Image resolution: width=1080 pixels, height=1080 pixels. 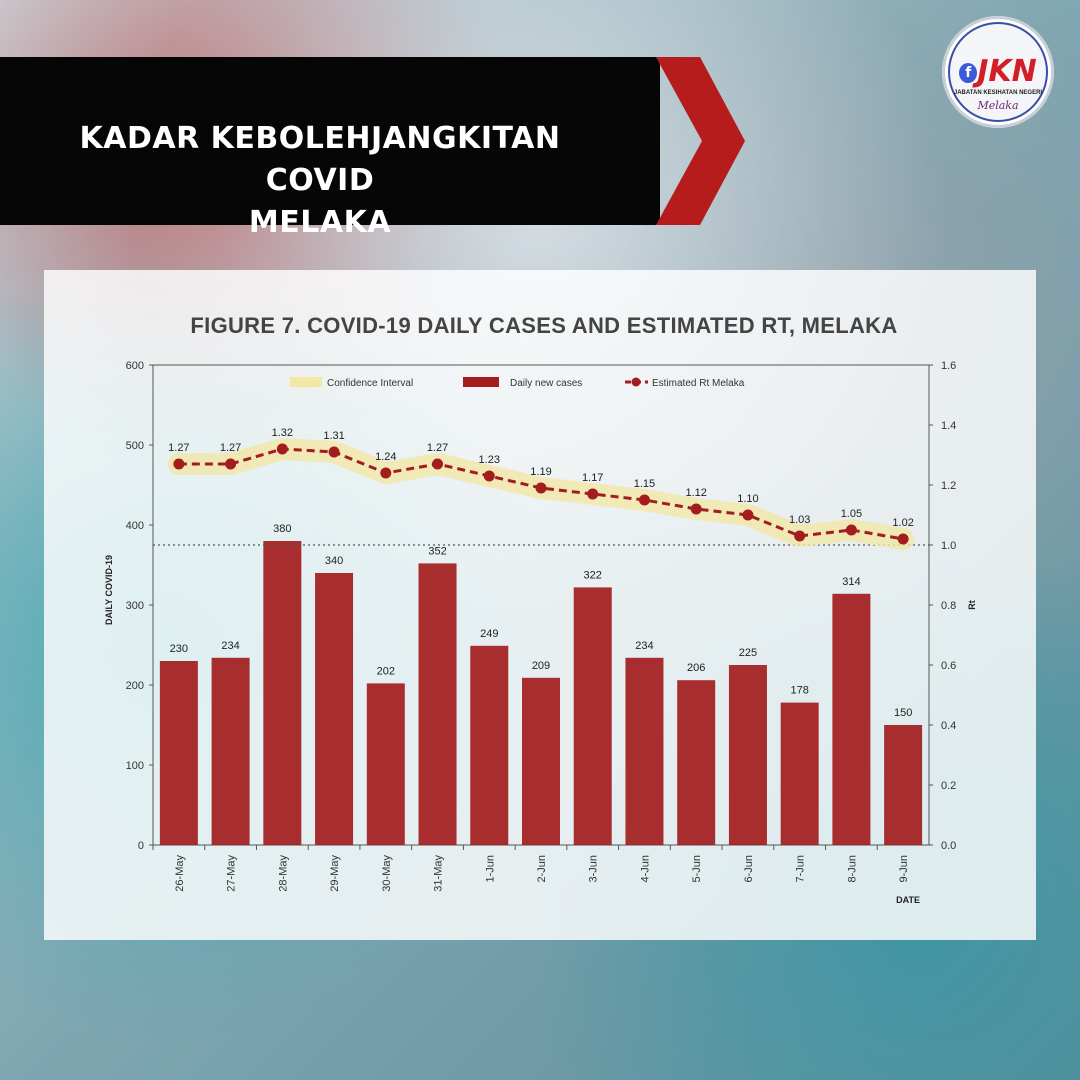 I want to click on banner-arrow, so click(x=700, y=141).